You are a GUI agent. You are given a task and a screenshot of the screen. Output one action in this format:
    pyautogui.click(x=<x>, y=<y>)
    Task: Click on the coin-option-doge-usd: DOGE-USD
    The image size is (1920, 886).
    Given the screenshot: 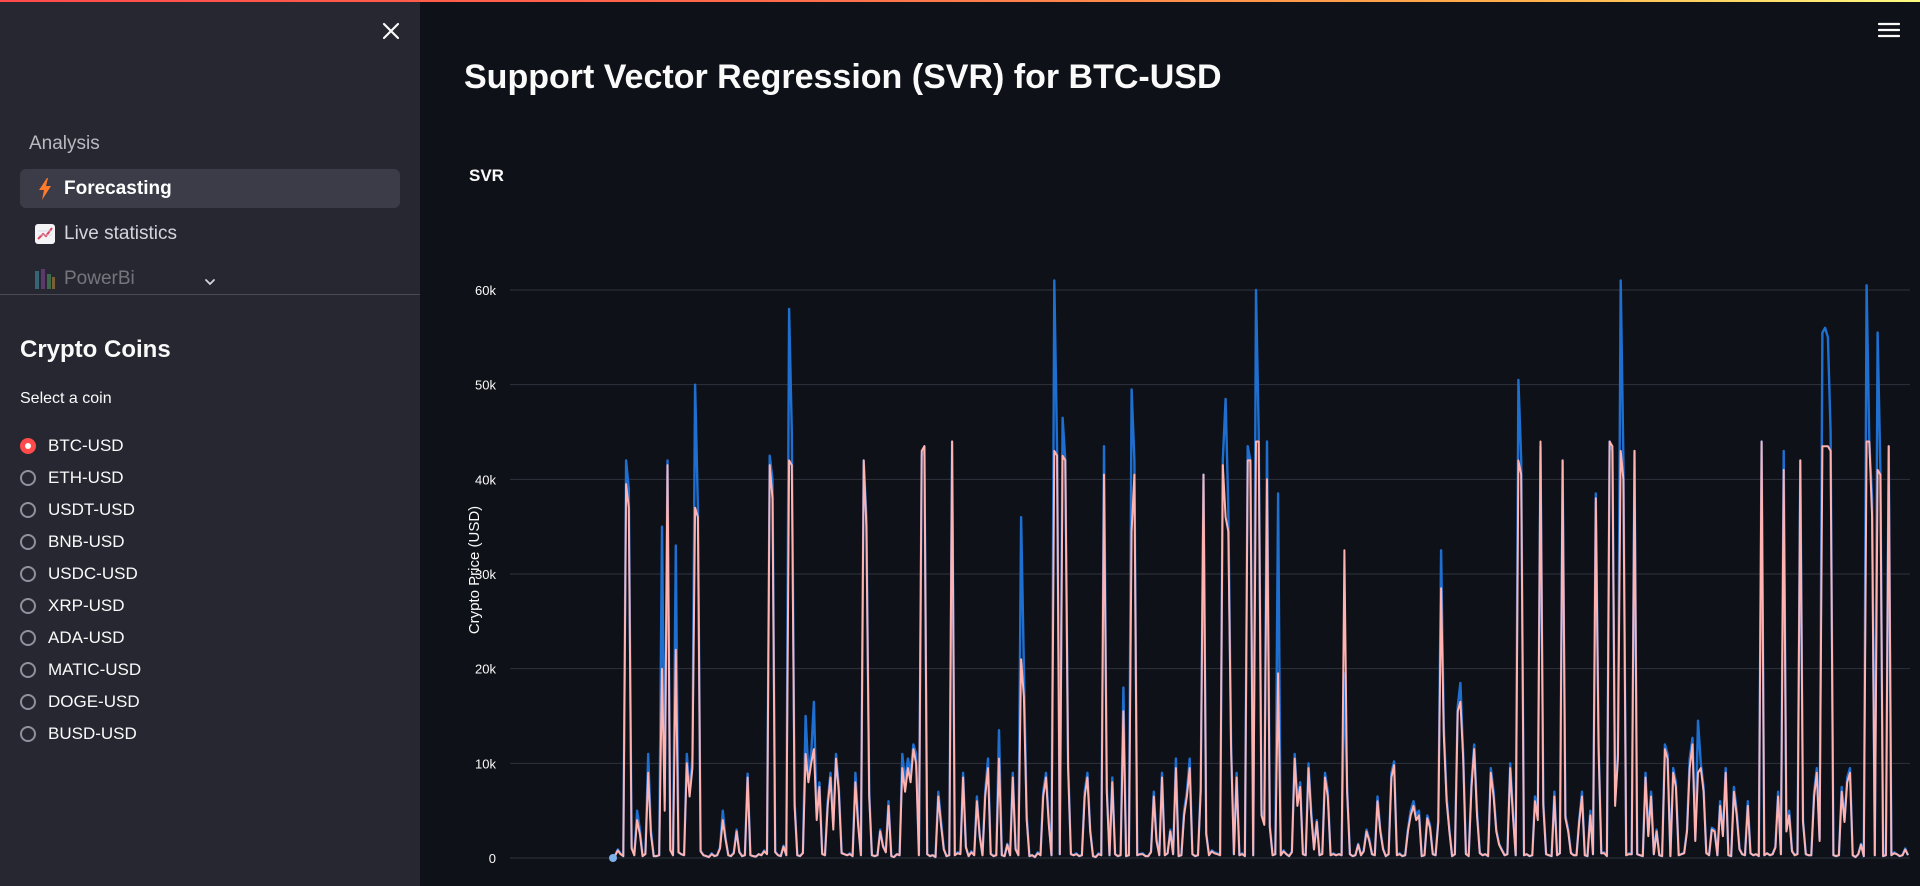 What is the action you would take?
    pyautogui.click(x=80, y=702)
    